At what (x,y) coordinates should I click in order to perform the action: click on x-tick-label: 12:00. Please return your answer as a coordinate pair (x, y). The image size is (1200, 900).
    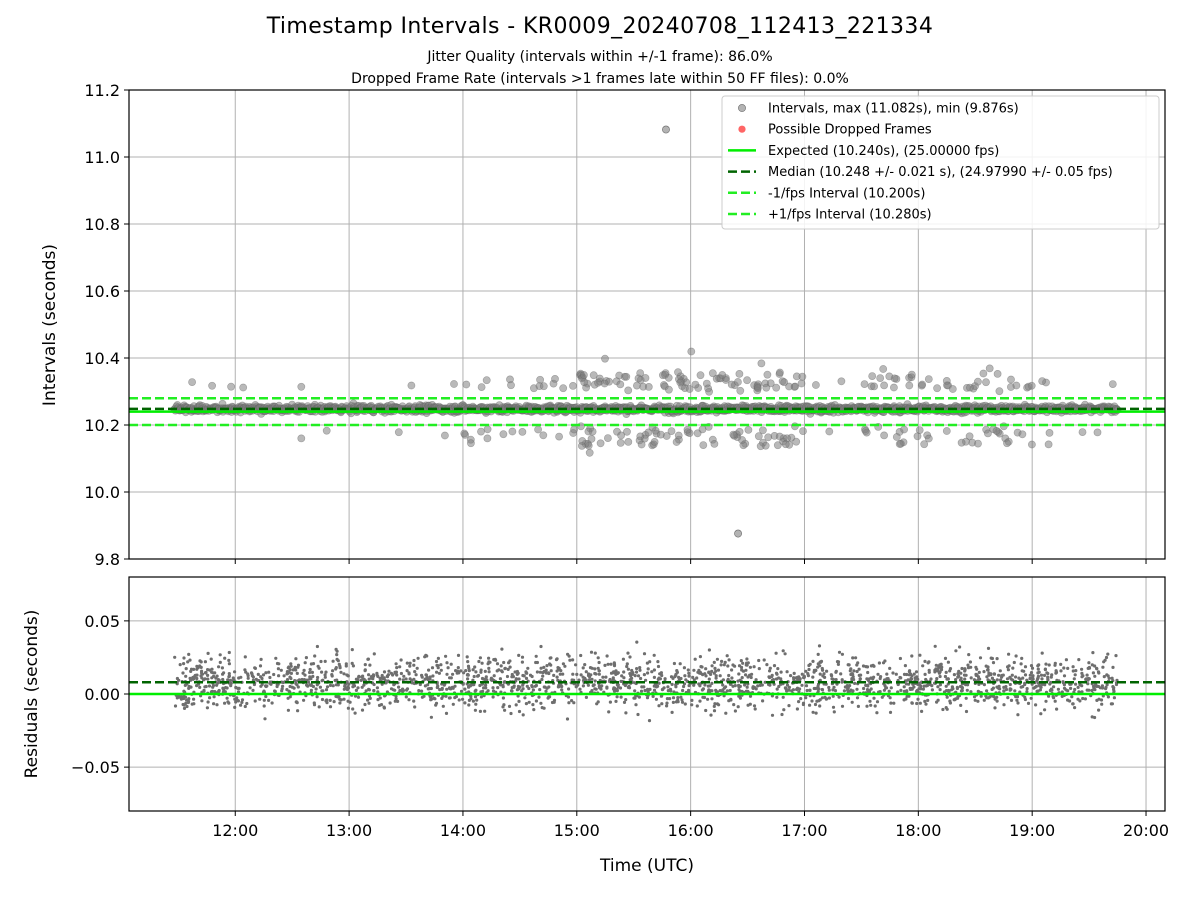
    Looking at the image, I should click on (235, 830).